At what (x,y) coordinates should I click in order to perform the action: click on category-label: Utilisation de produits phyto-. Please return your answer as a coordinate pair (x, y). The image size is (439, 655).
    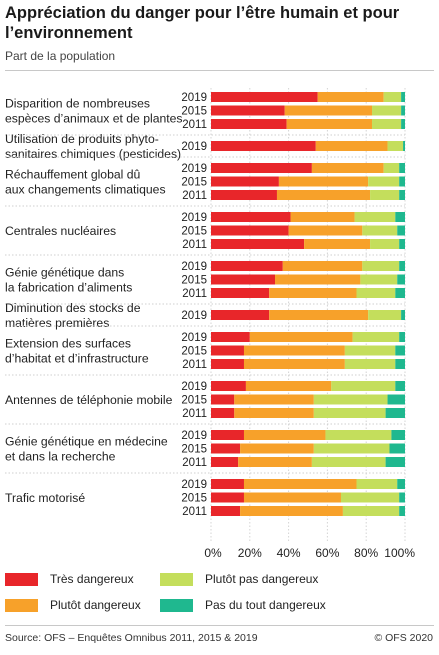
    Looking at the image, I should click on (82, 139).